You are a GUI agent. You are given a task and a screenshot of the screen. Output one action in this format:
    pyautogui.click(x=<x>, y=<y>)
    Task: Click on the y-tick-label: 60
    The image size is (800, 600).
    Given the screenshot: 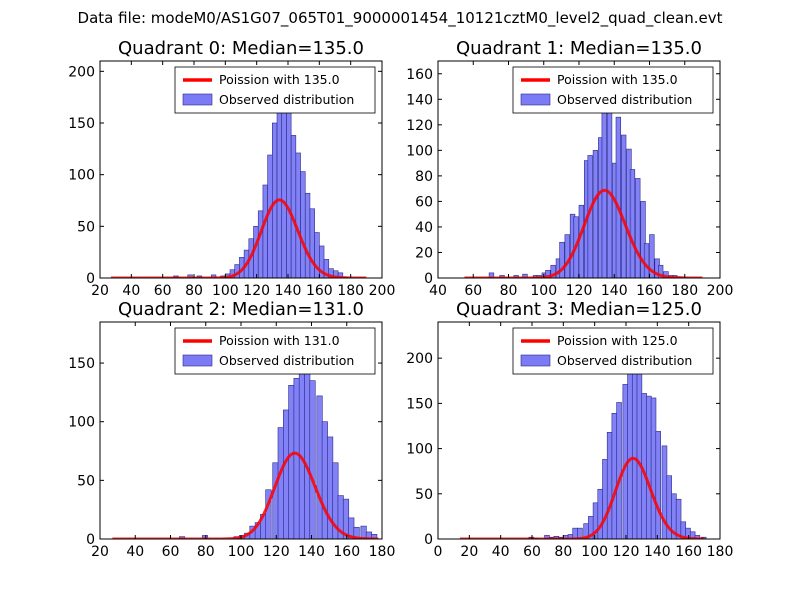 What is the action you would take?
    pyautogui.click(x=424, y=202)
    